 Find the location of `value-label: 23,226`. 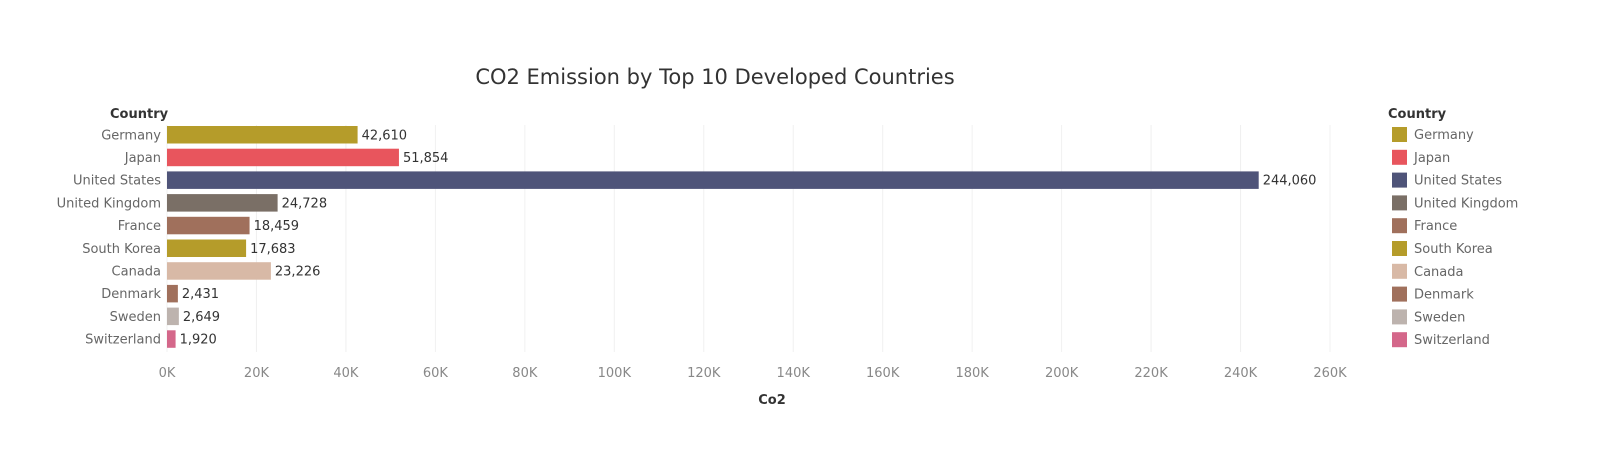

value-label: 23,226 is located at coordinates (298, 271).